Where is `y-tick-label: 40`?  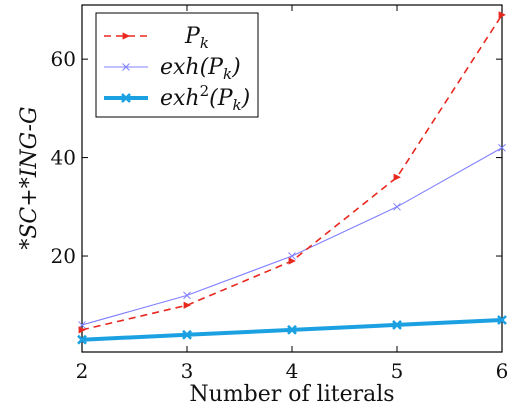
y-tick-label: 40 is located at coordinates (63, 158).